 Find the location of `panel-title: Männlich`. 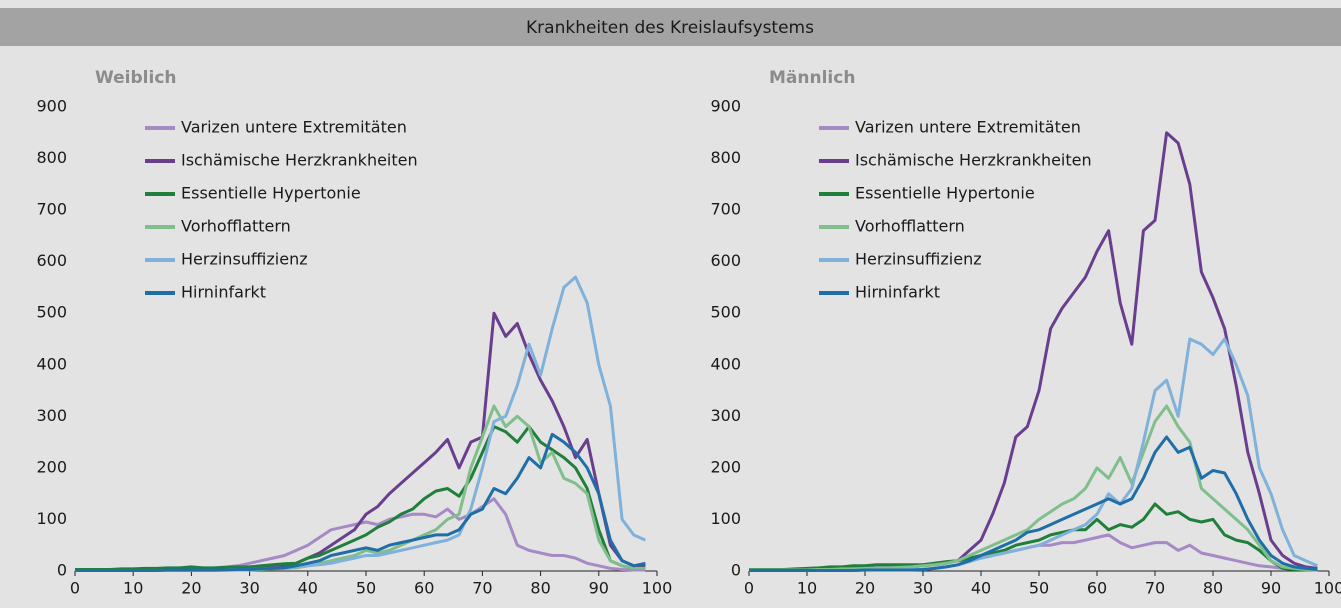

panel-title: Männlich is located at coordinates (812, 78).